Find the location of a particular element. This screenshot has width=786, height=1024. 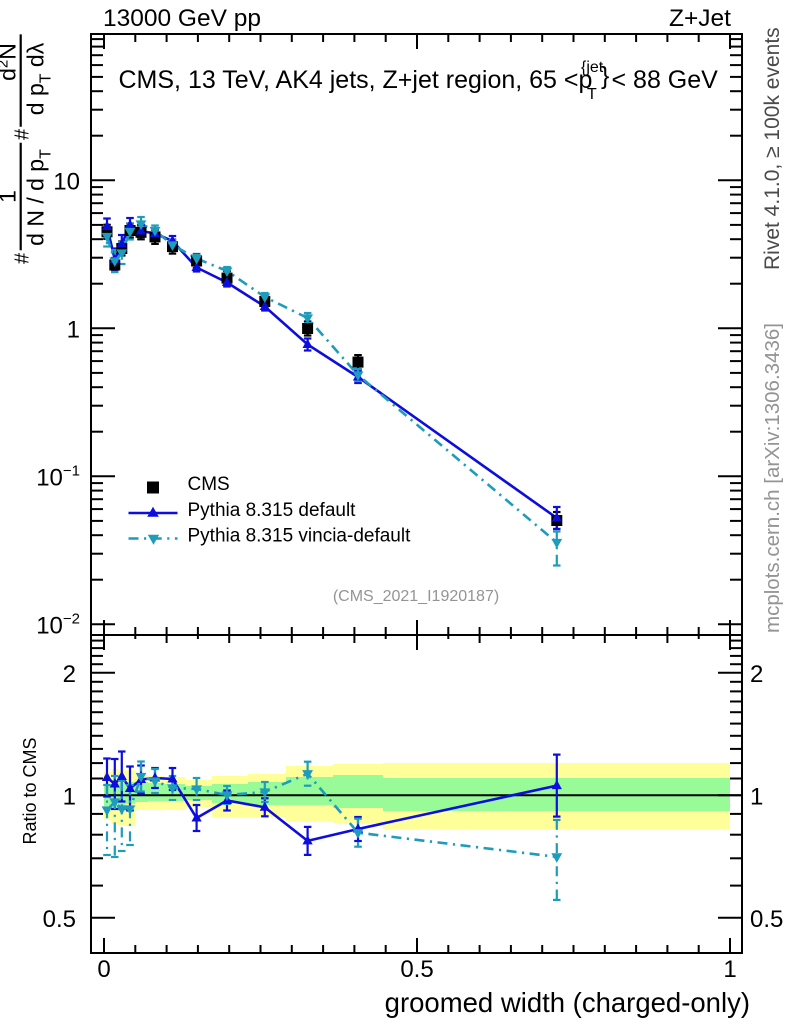

svg-text: 13000 GeV pp is located at coordinates (182, 18).